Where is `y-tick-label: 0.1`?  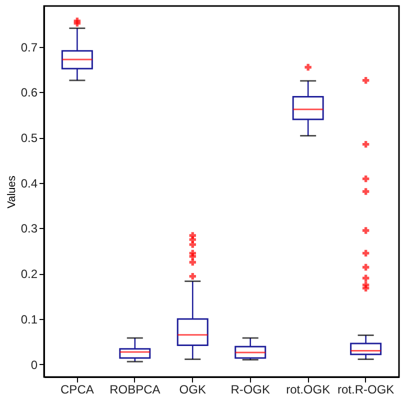 y-tick-label: 0.1 is located at coordinates (29, 319).